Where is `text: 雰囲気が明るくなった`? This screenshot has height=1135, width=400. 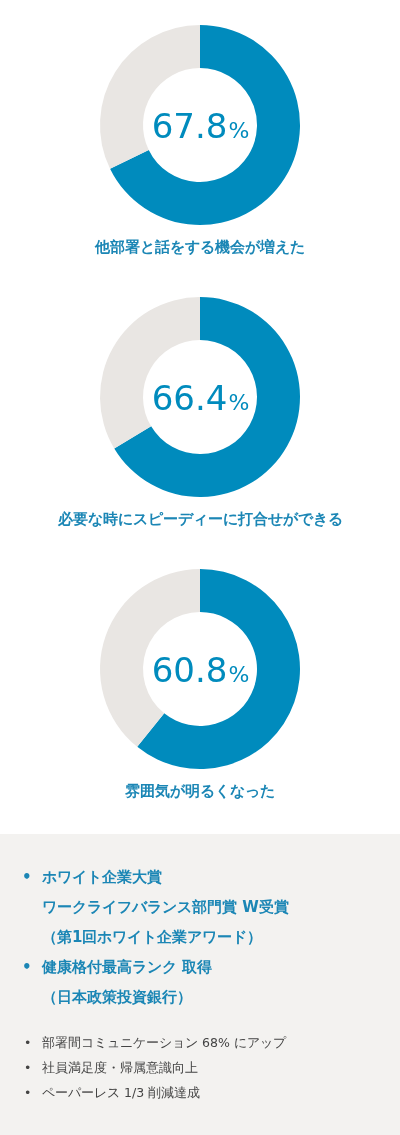 text: 雰囲気が明るくなった is located at coordinates (200, 791).